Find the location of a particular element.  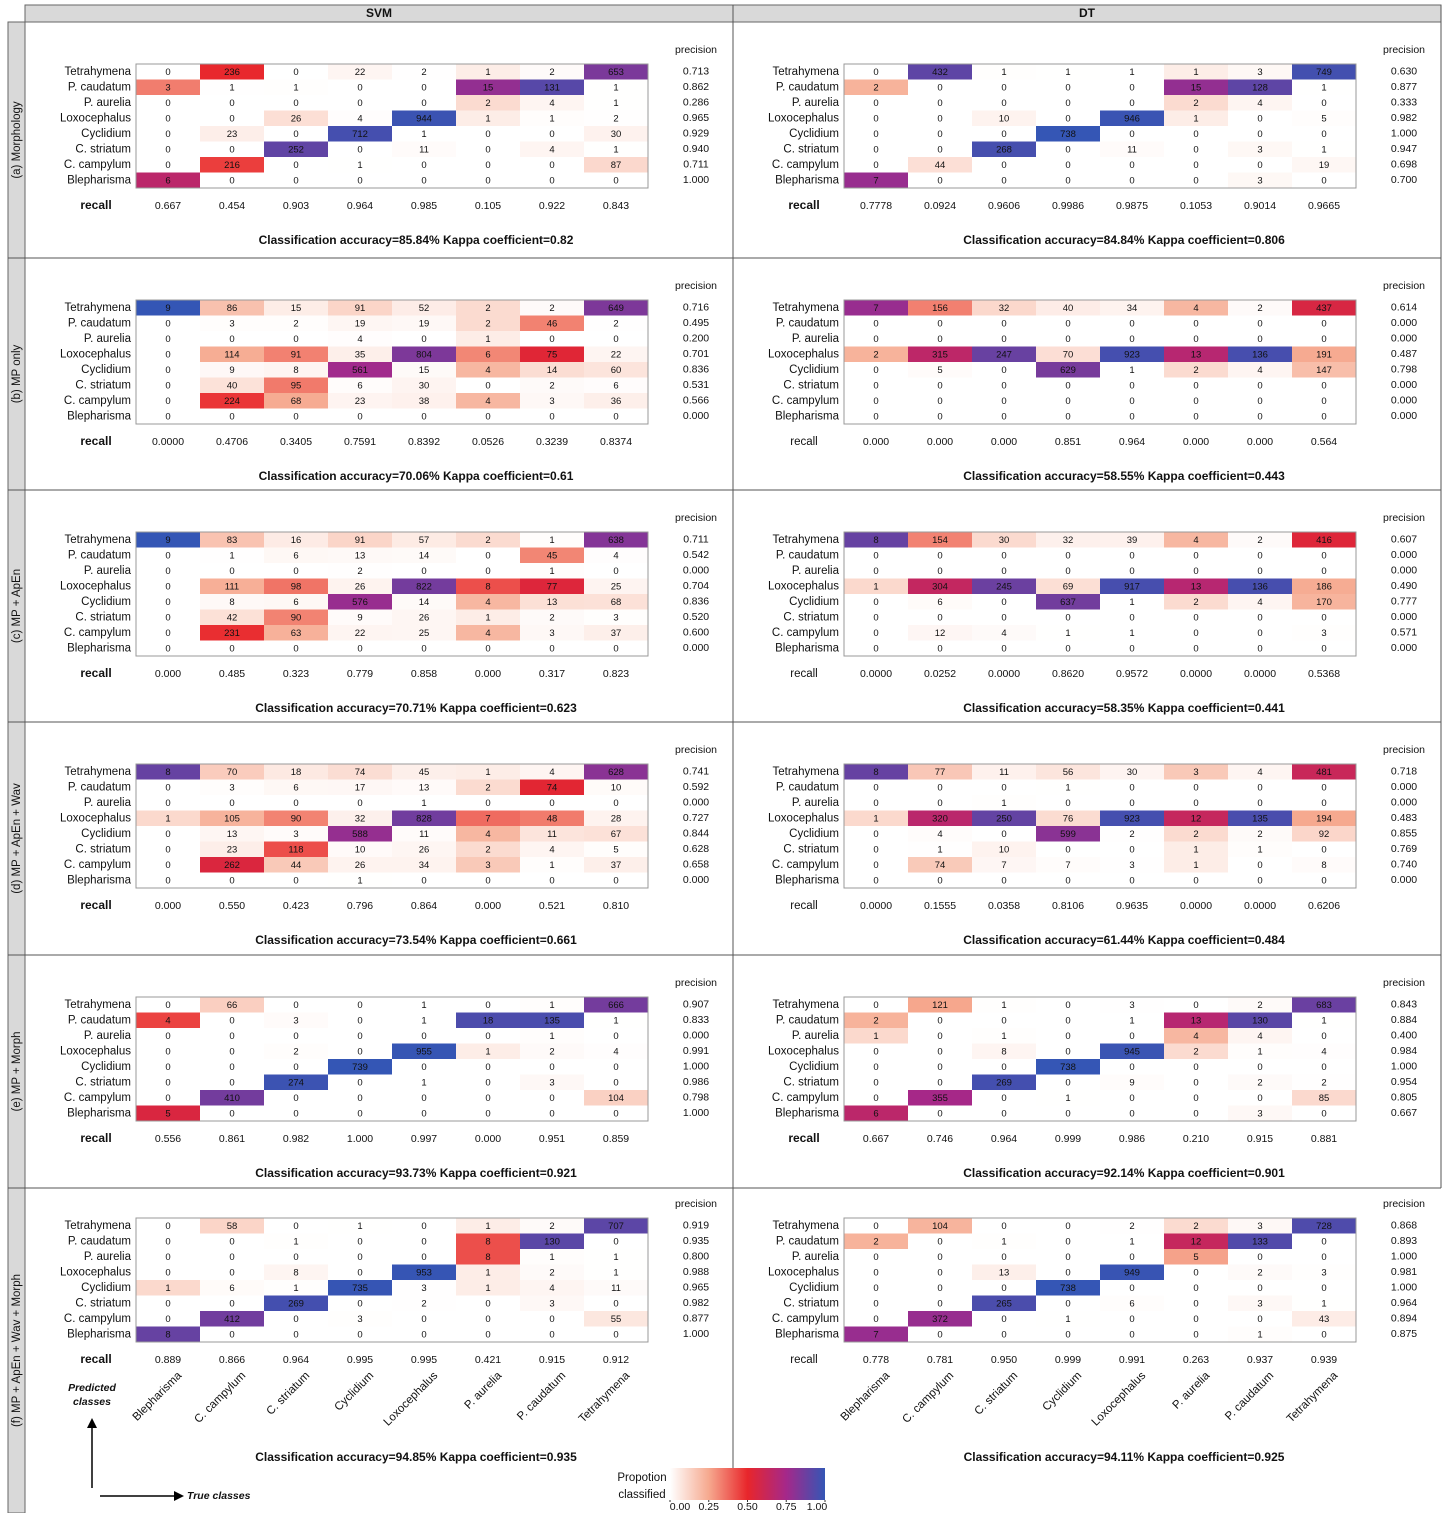

recall-value: 0.000 is located at coordinates (1260, 442).